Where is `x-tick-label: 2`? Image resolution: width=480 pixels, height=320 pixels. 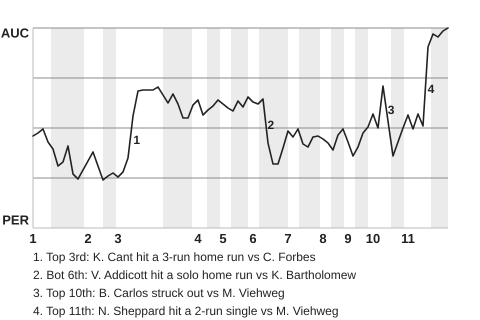
x-tick-label: 2 is located at coordinates (88, 238).